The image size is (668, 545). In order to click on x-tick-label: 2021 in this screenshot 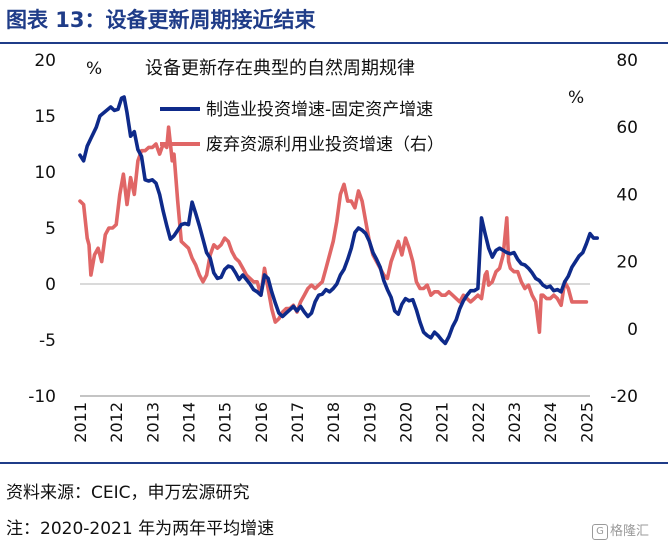, I will do `click(442, 422)`.